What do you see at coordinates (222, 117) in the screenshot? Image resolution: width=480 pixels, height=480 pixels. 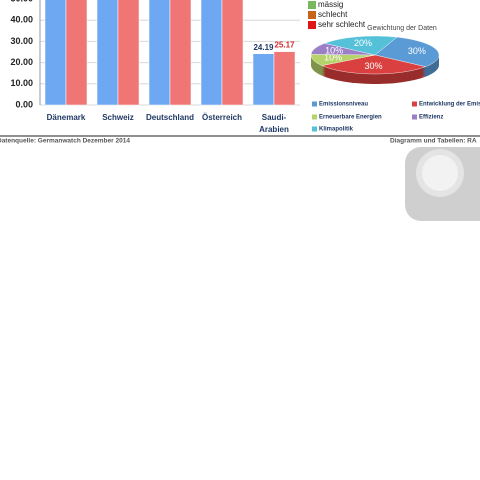 I see `x-tick-label: Österreich` at bounding box center [222, 117].